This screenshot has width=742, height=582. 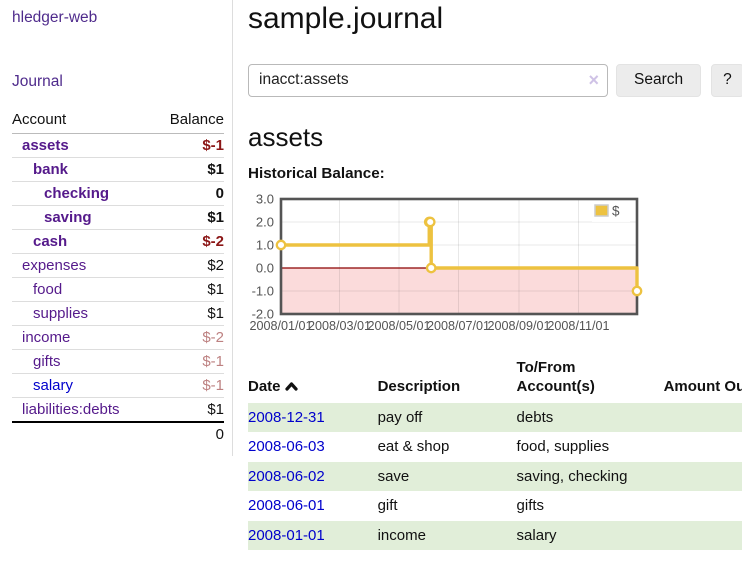 I want to click on svg-text: 3.0, so click(x=265, y=198).